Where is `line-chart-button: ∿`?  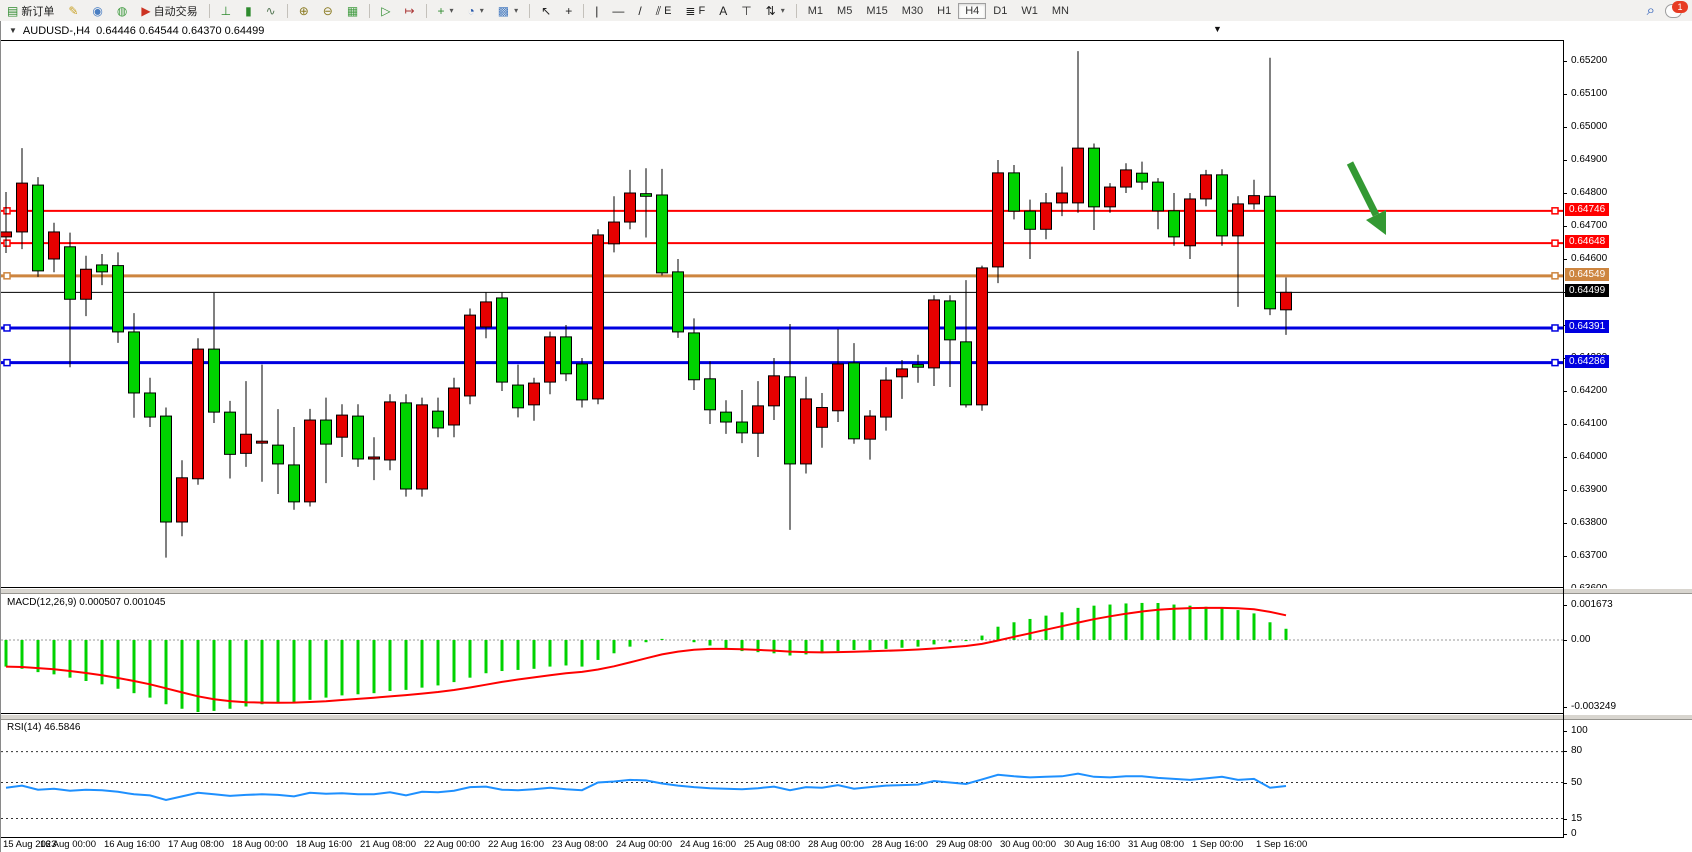 line-chart-button: ∿ is located at coordinates (271, 11).